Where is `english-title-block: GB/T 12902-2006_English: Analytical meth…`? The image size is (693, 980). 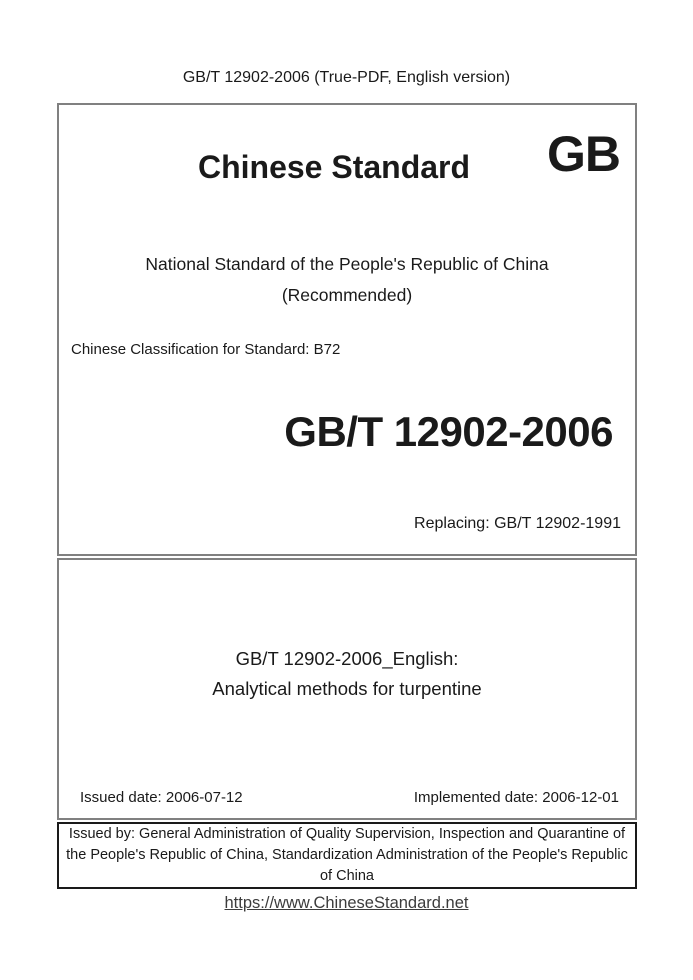 english-title-block: GB/T 12902-2006_English: Analytical meth… is located at coordinates (347, 674).